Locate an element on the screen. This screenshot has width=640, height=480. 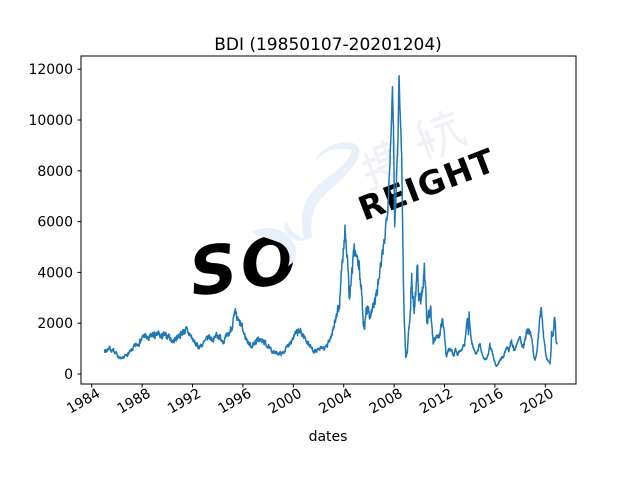
x-tick-label: 1996 is located at coordinates (234, 402).